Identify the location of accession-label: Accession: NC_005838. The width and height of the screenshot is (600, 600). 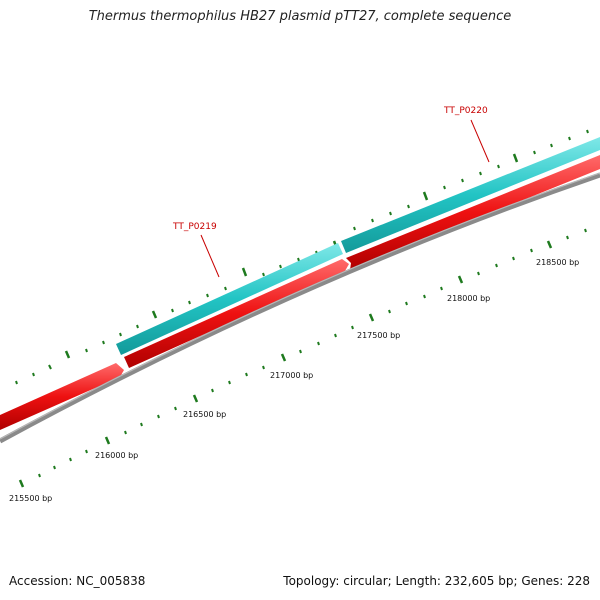
(77, 581).